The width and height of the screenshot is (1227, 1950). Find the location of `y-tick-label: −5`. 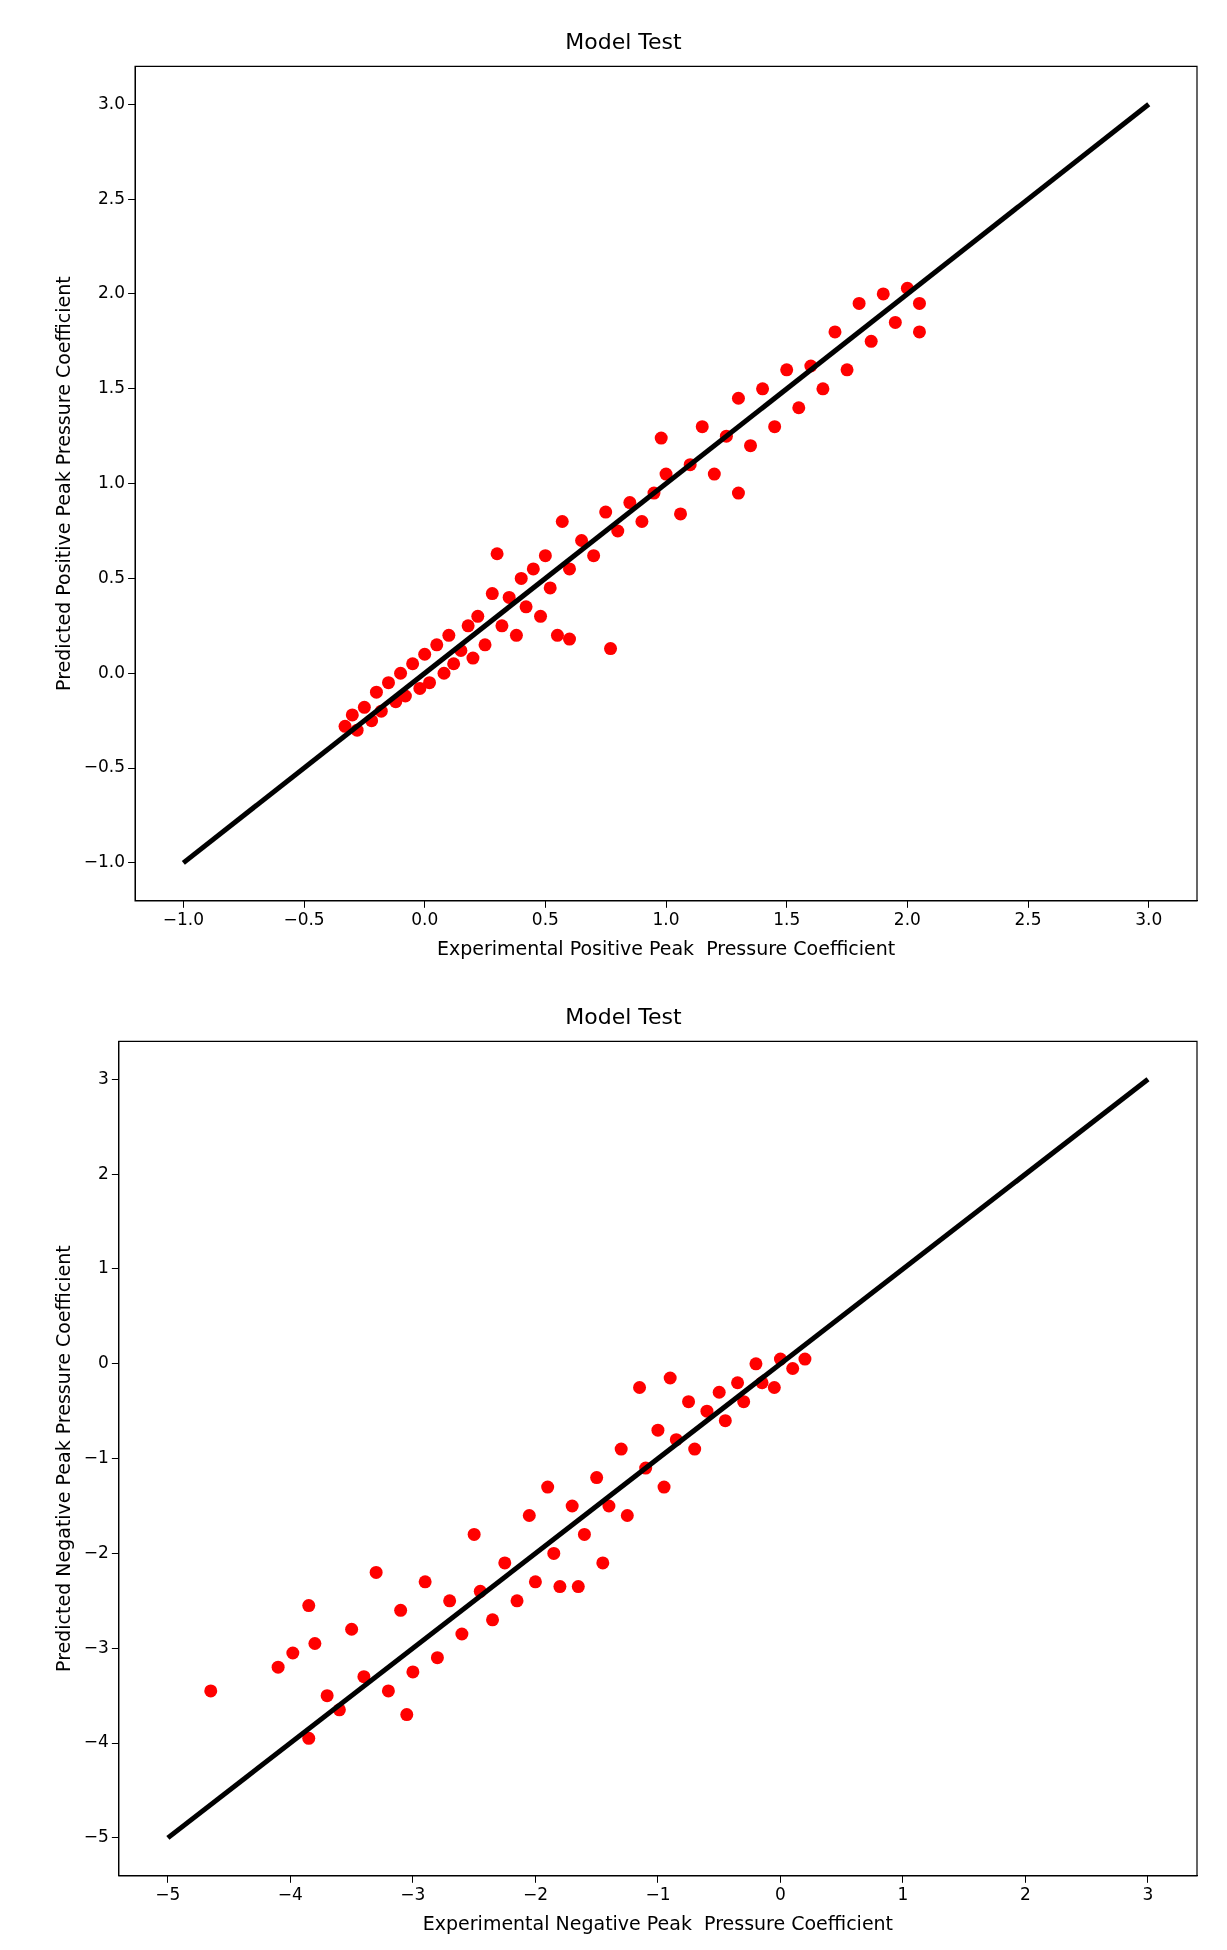

y-tick-label: −5 is located at coordinates (96, 1836).